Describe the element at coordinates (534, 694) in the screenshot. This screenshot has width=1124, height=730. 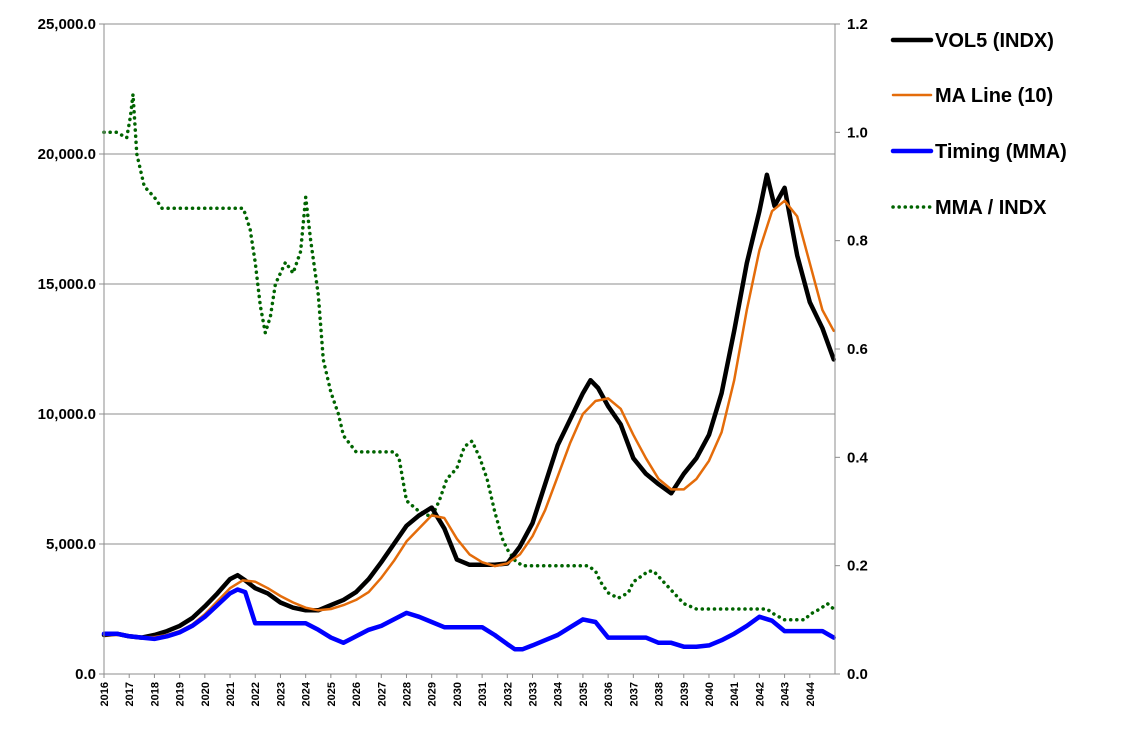
I see `x-tick-label-17: 2033` at that location.